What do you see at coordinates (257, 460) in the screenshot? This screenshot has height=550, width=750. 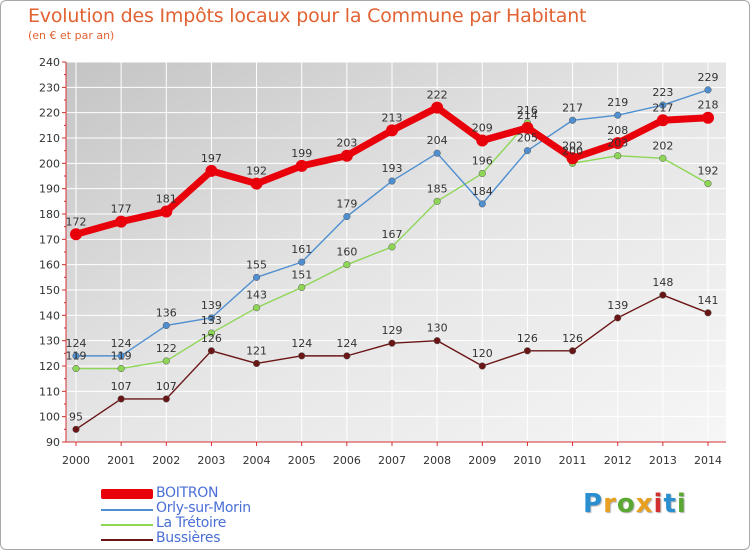 I see `x-tick-label: 2004` at bounding box center [257, 460].